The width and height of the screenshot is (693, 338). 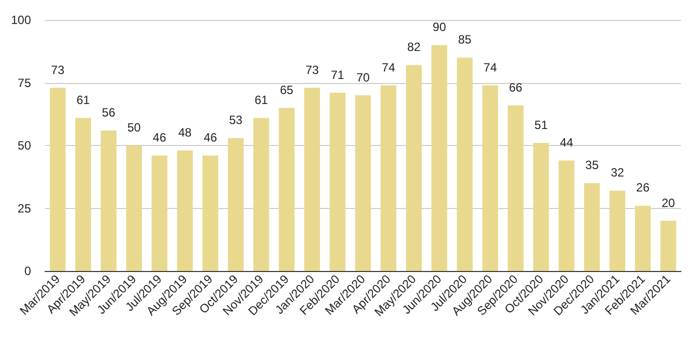 What do you see at coordinates (465, 39) in the screenshot?
I see `data-label: 85` at bounding box center [465, 39].